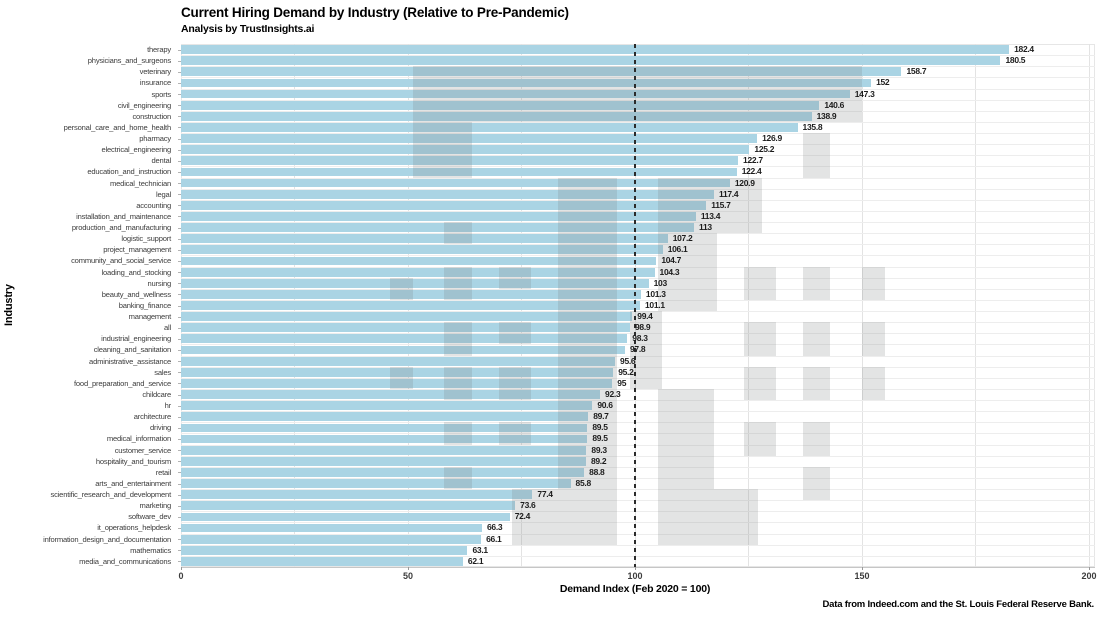 This screenshot has height=619, width=1100. What do you see at coordinates (130, 361) in the screenshot?
I see `y-axis-label-administrative_assistance: administrative_assistance` at bounding box center [130, 361].